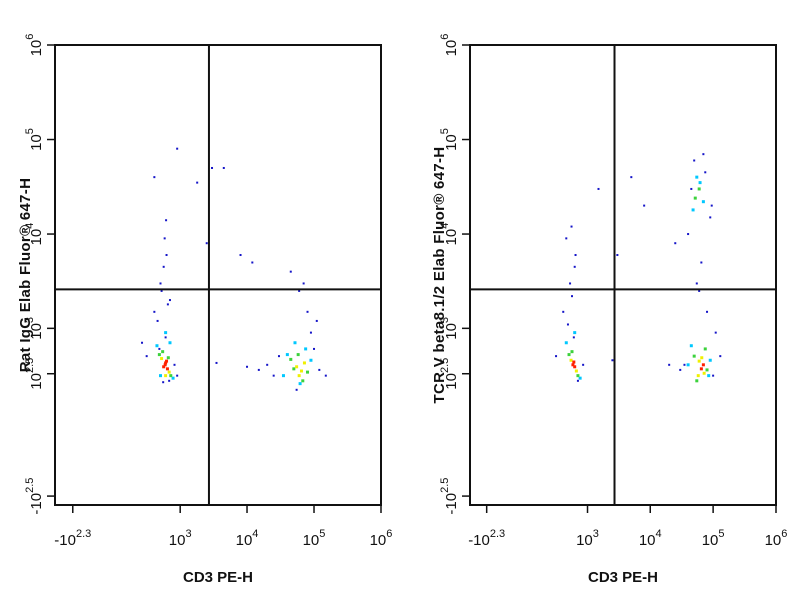 The height and width of the screenshot is (600, 804). I want to click on x-tick-label: 105, so click(713, 538).